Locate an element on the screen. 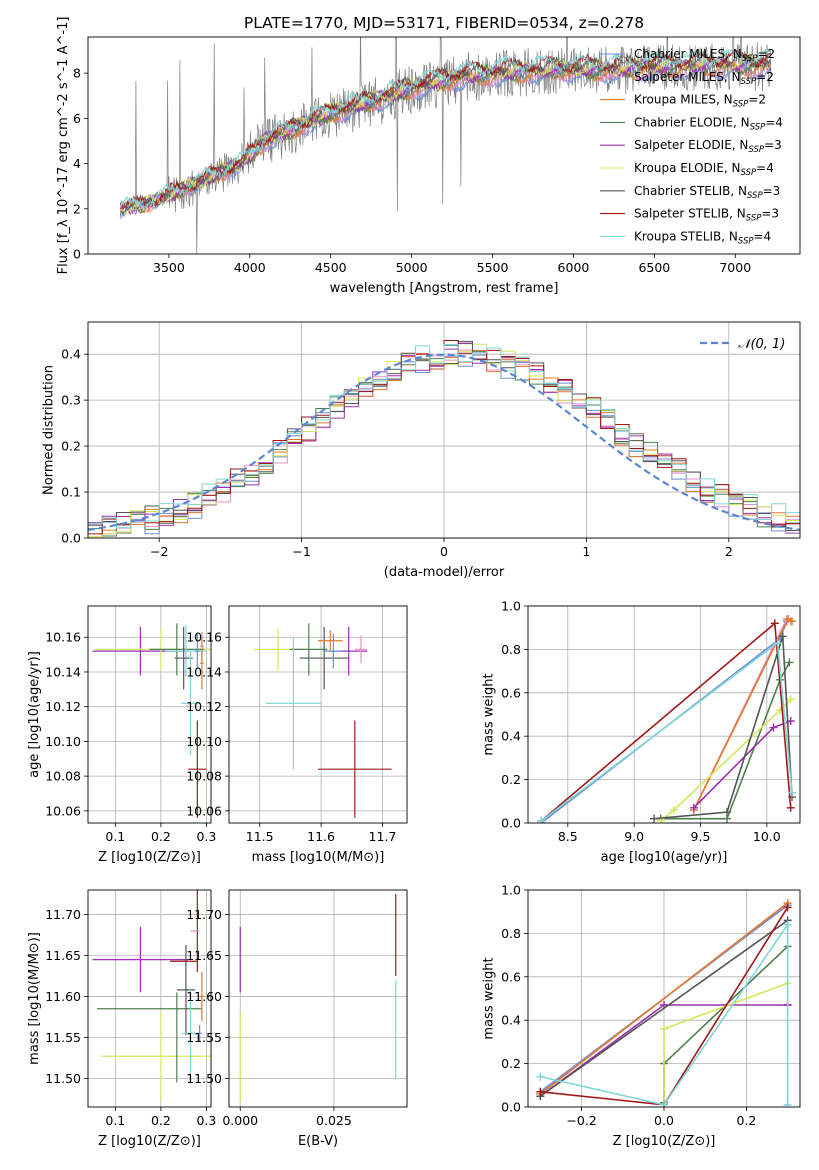 The width and height of the screenshot is (819, 1170). legend-label: Chabrier STELIB, NSSP=3 is located at coordinates (707, 192).